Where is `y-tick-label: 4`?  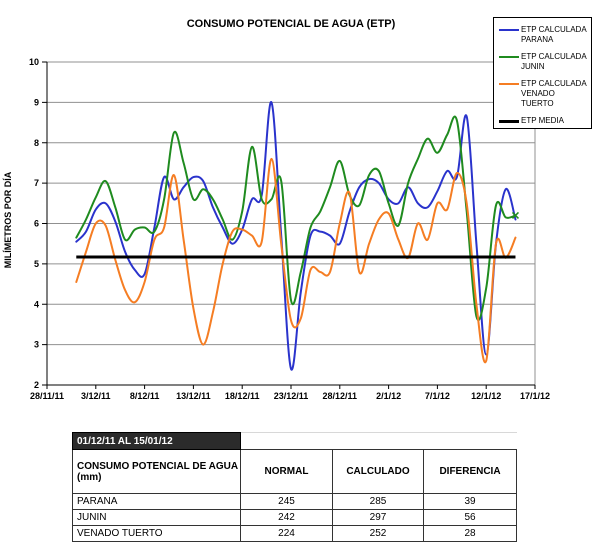
y-tick-label: 4 is located at coordinates (36, 304).